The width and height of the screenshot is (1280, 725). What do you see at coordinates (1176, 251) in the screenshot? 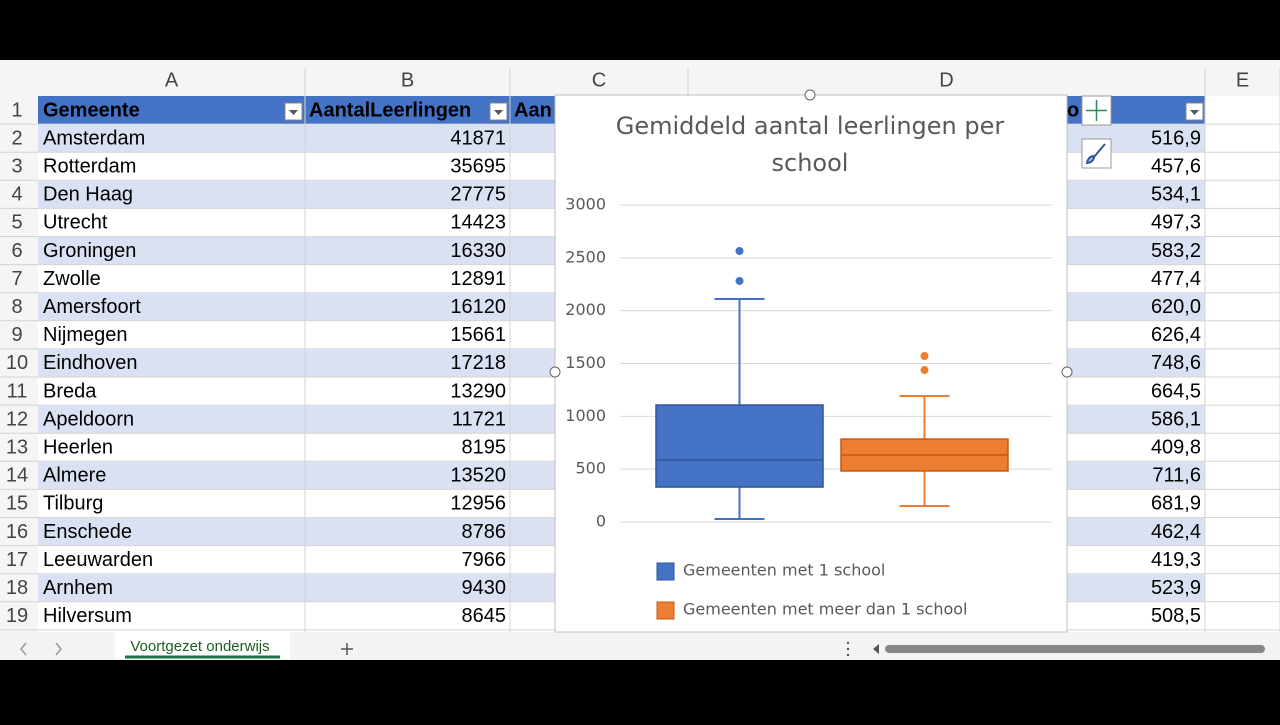
I see `cell-number: 583,2` at bounding box center [1176, 251].